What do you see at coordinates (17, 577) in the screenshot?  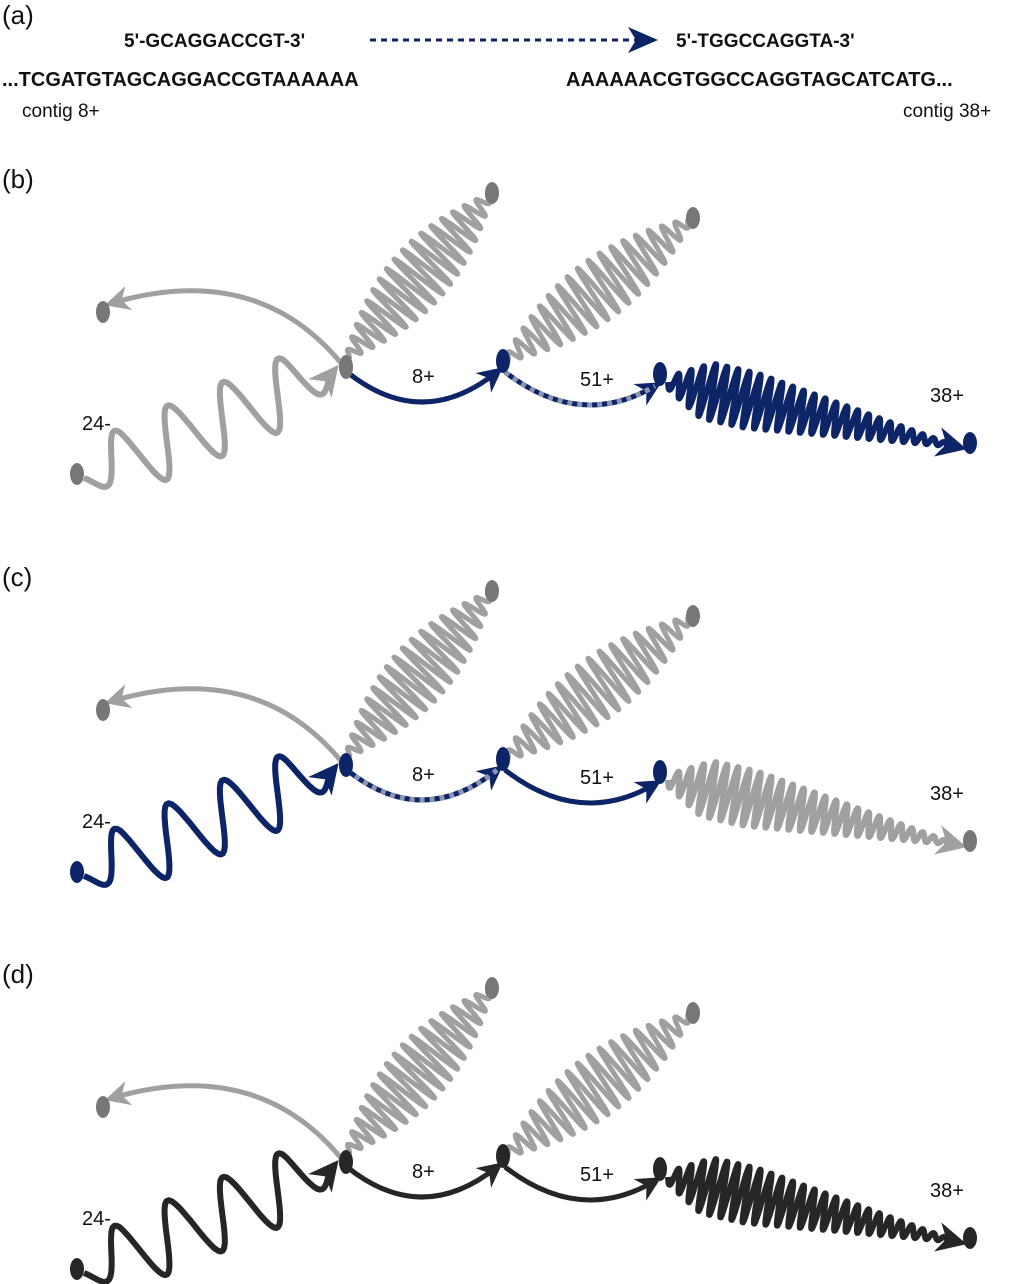 I see `panel-label: (c)` at bounding box center [17, 577].